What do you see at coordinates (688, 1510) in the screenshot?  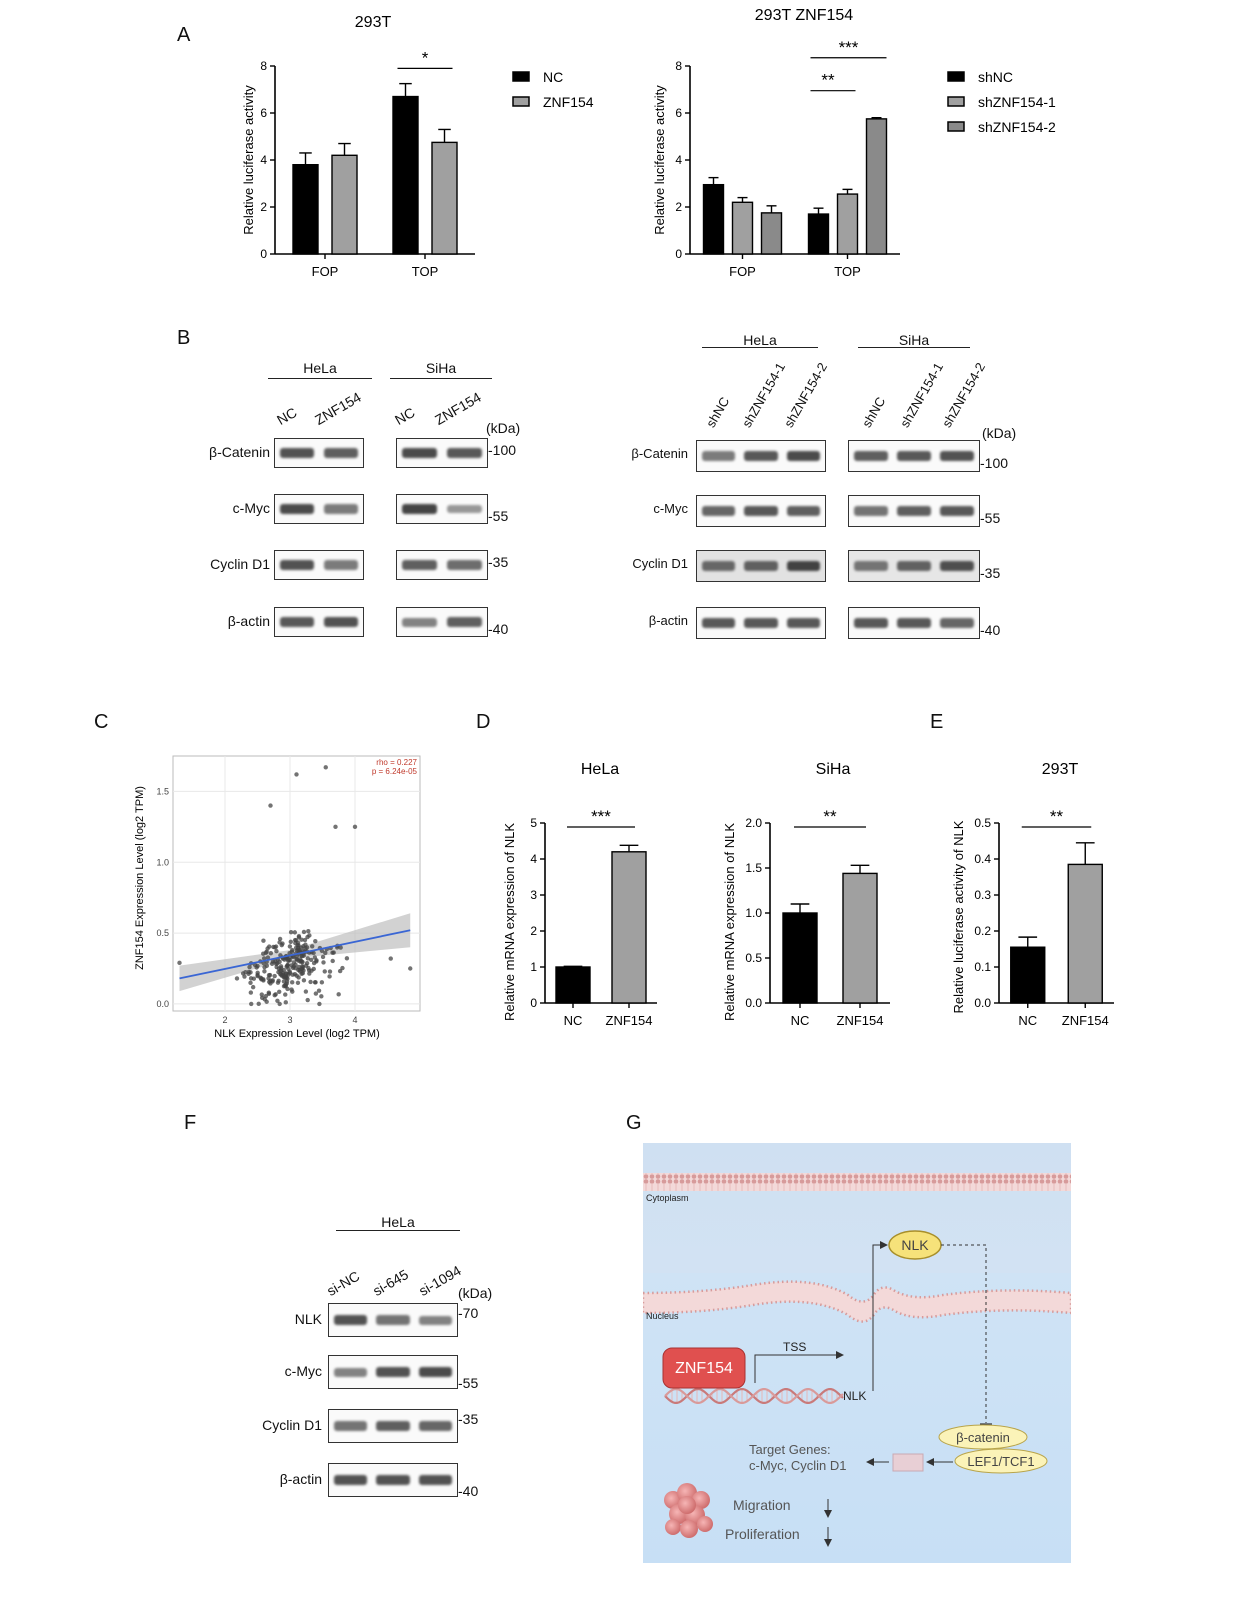 I see `tumor-cells` at bounding box center [688, 1510].